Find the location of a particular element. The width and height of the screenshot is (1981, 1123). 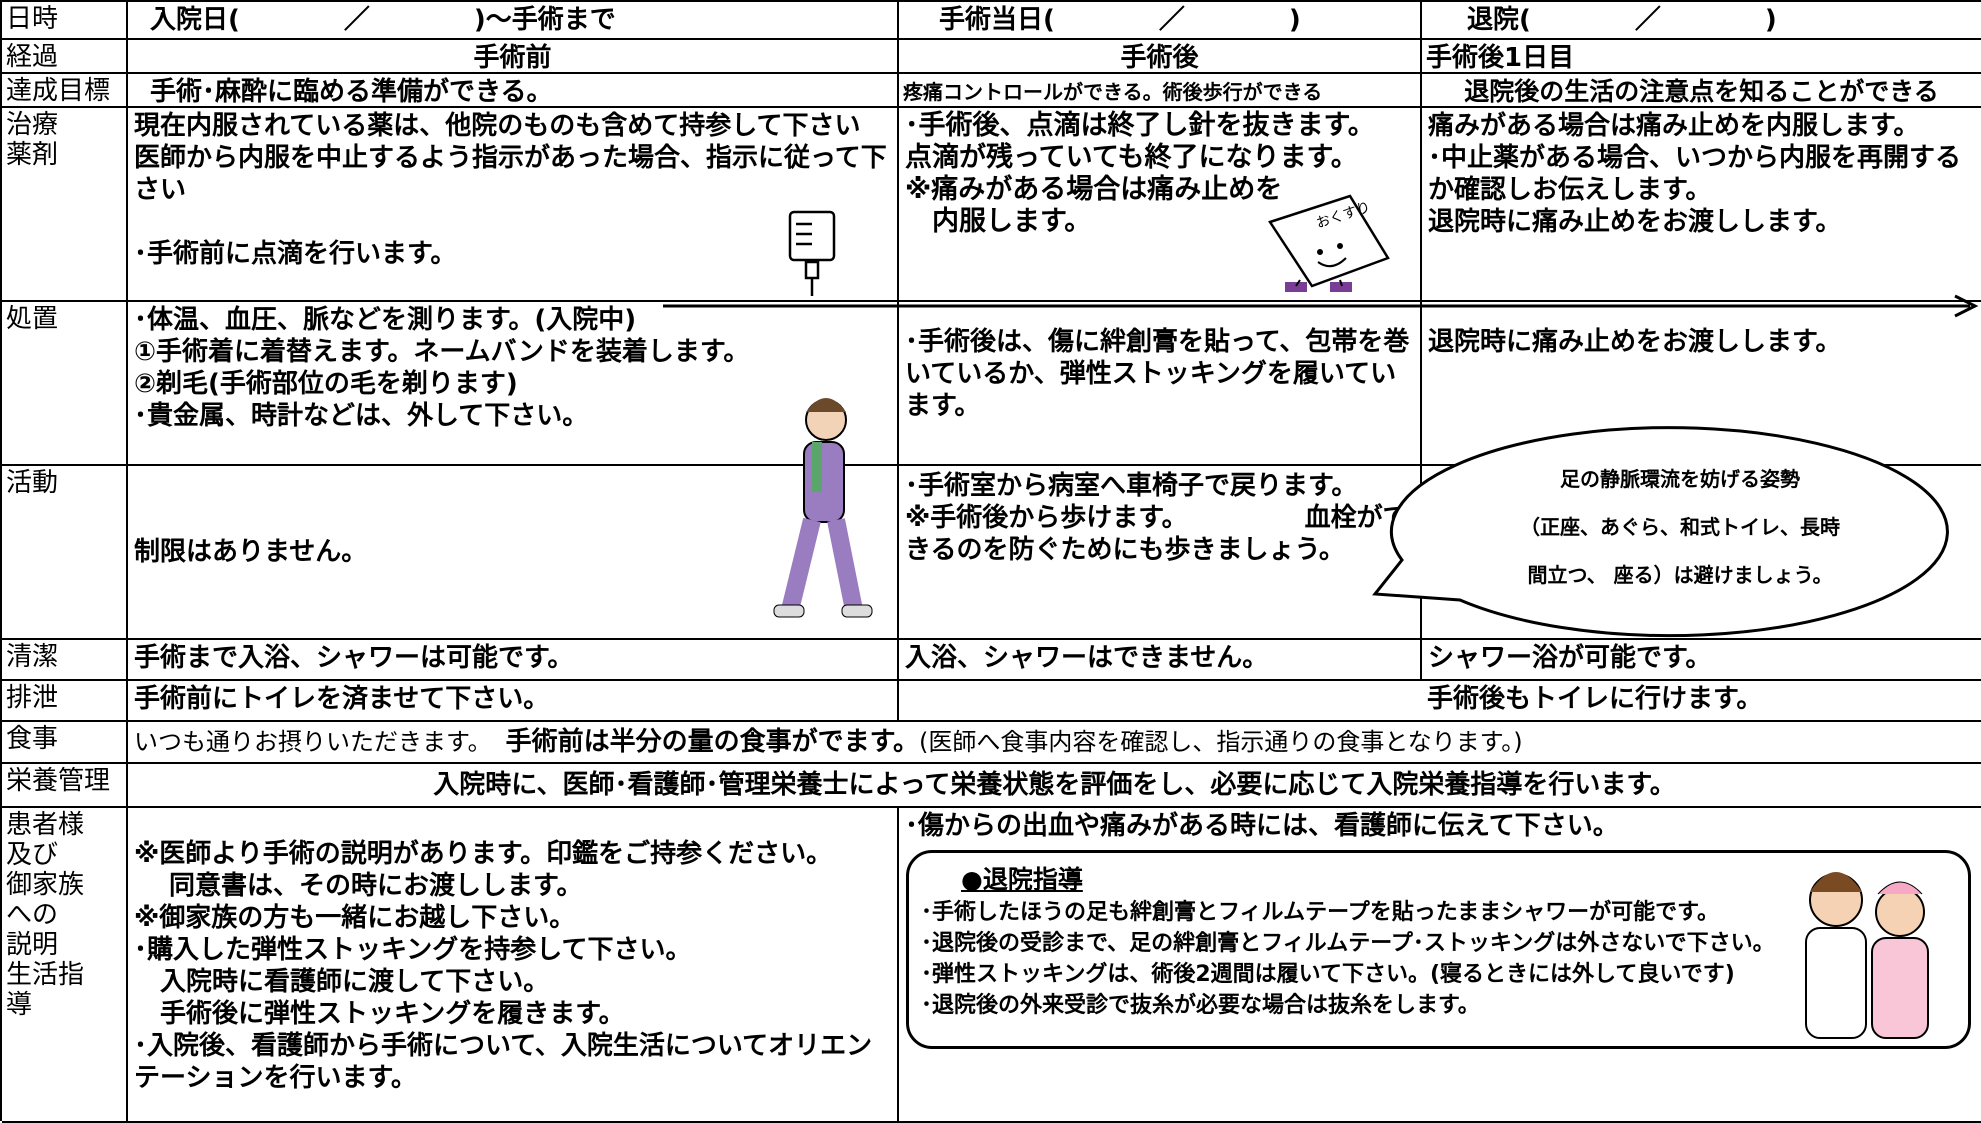

row-label: 清潔 is located at coordinates (65, 660).